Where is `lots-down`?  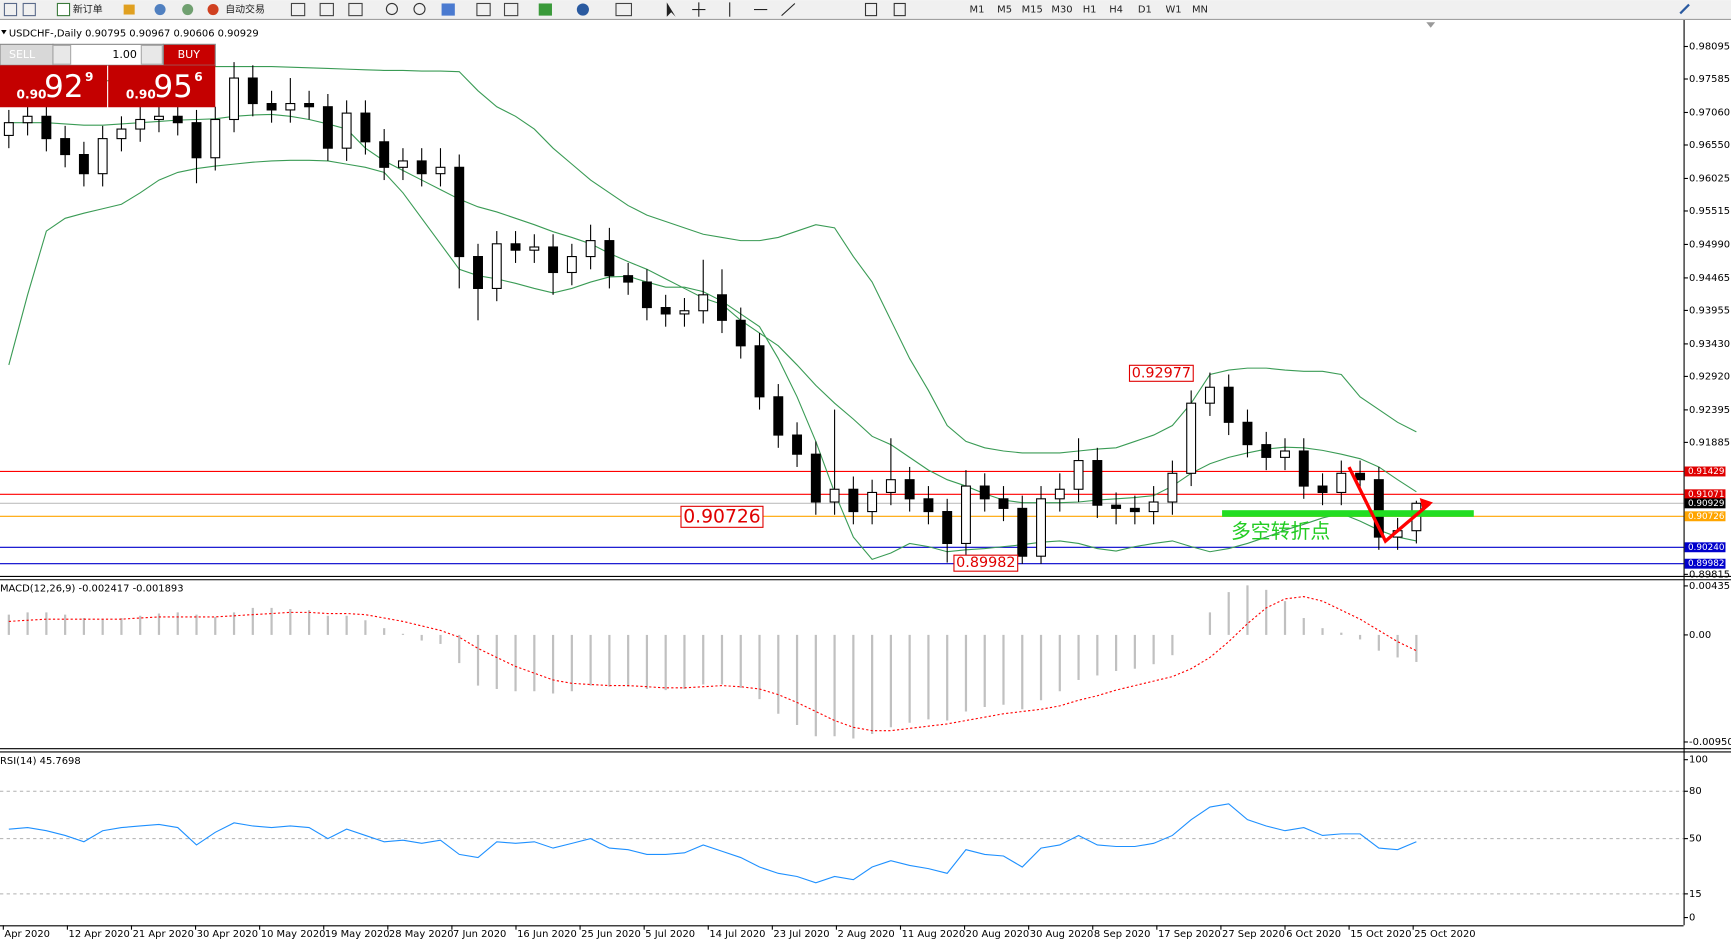 lots-down is located at coordinates (62, 54).